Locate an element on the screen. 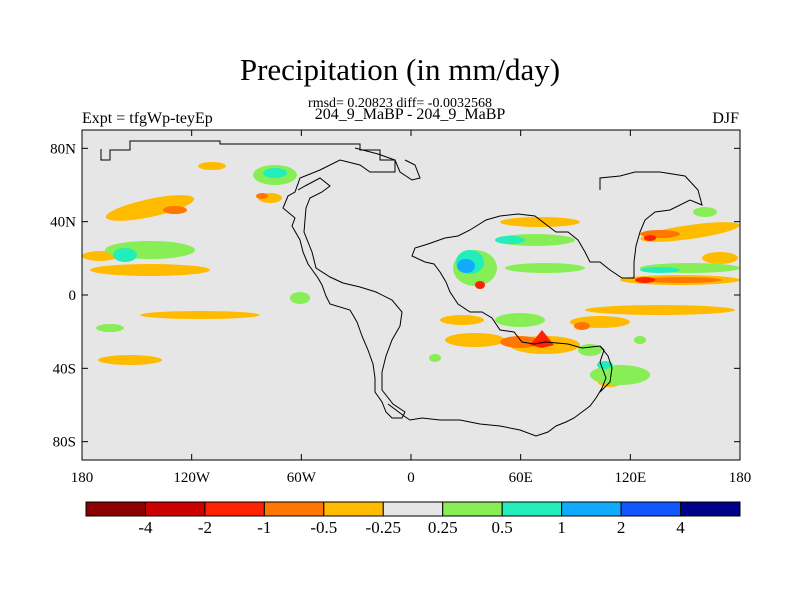  x-tick-label: 120W is located at coordinates (192, 478).